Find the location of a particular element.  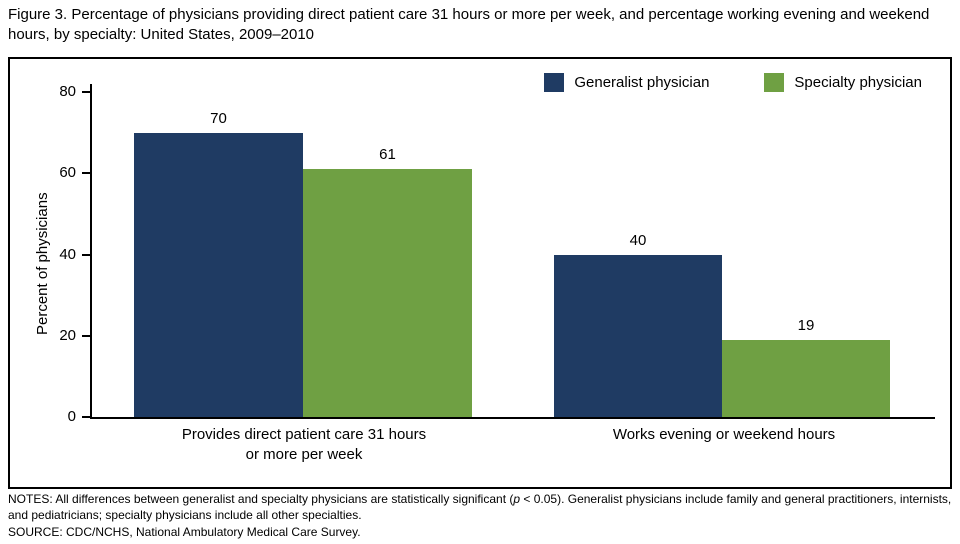

legend-item-specialty: Specialty physician is located at coordinates (843, 82).